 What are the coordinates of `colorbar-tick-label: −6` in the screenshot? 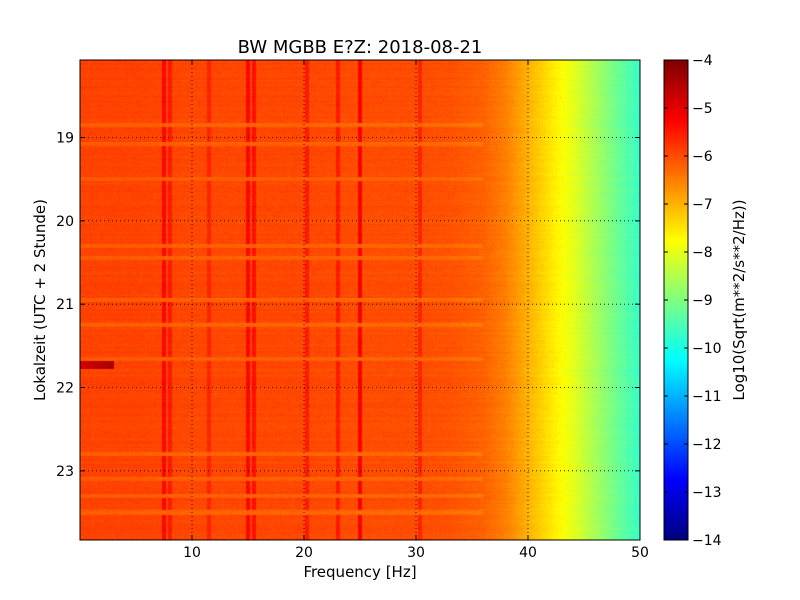 It's located at (702, 157).